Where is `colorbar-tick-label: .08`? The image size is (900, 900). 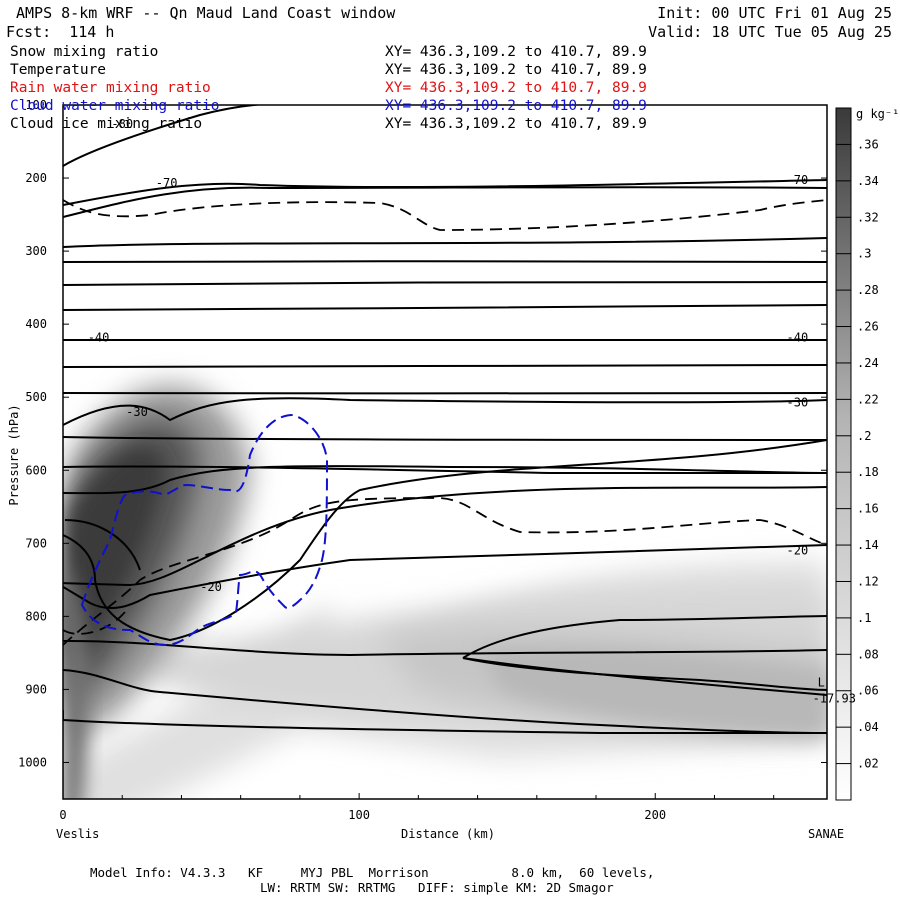
colorbar-tick-label: .08 is located at coordinates (868, 654).